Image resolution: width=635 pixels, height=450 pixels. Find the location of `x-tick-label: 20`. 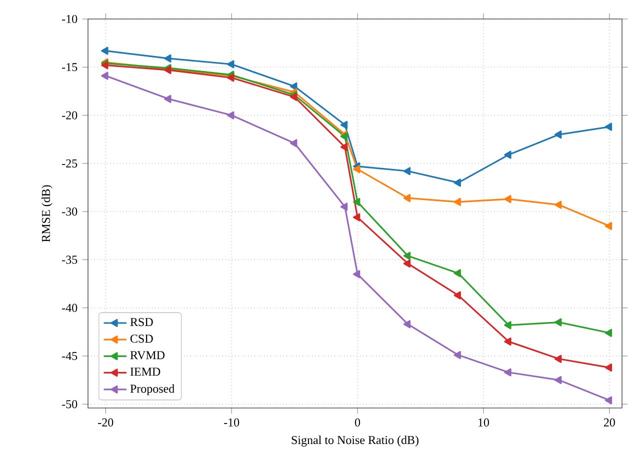

x-tick-label: 20 is located at coordinates (609, 422).